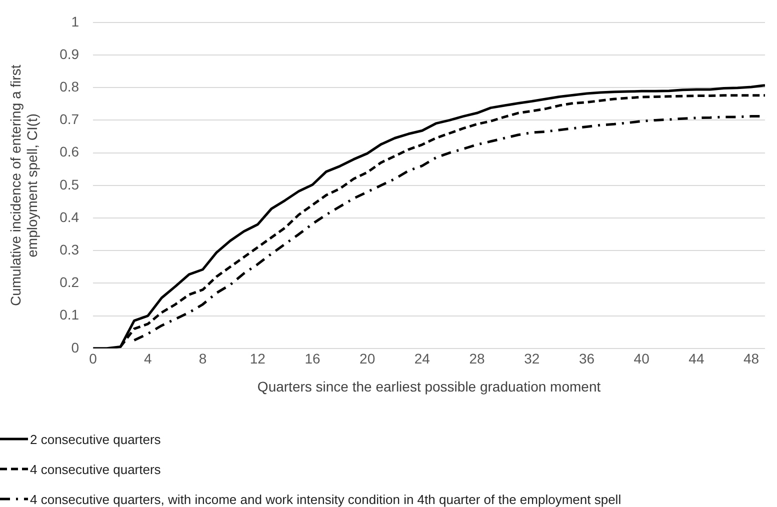 This screenshot has height=507, width=777. I want to click on x-tick-label: 40, so click(642, 358).